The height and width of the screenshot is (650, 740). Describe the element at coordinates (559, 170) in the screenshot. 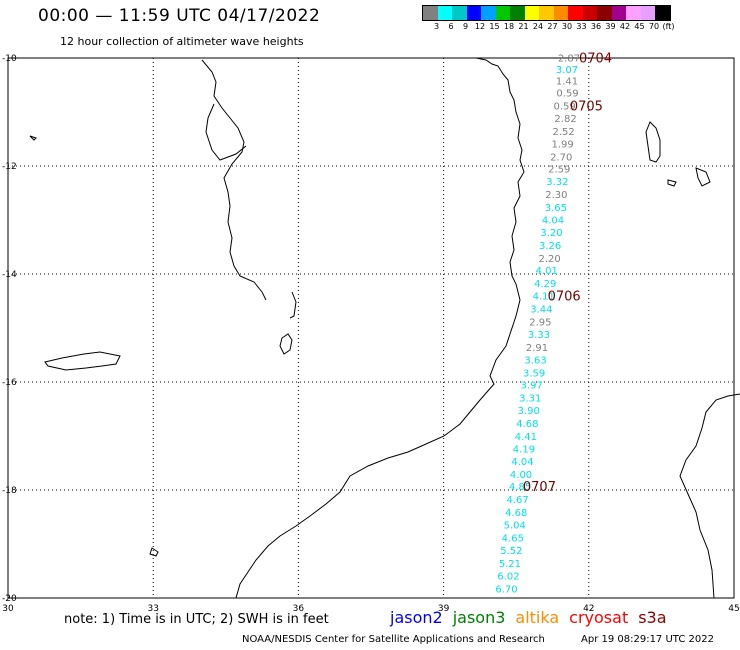

I see `wave-height-value: 2.59` at that location.